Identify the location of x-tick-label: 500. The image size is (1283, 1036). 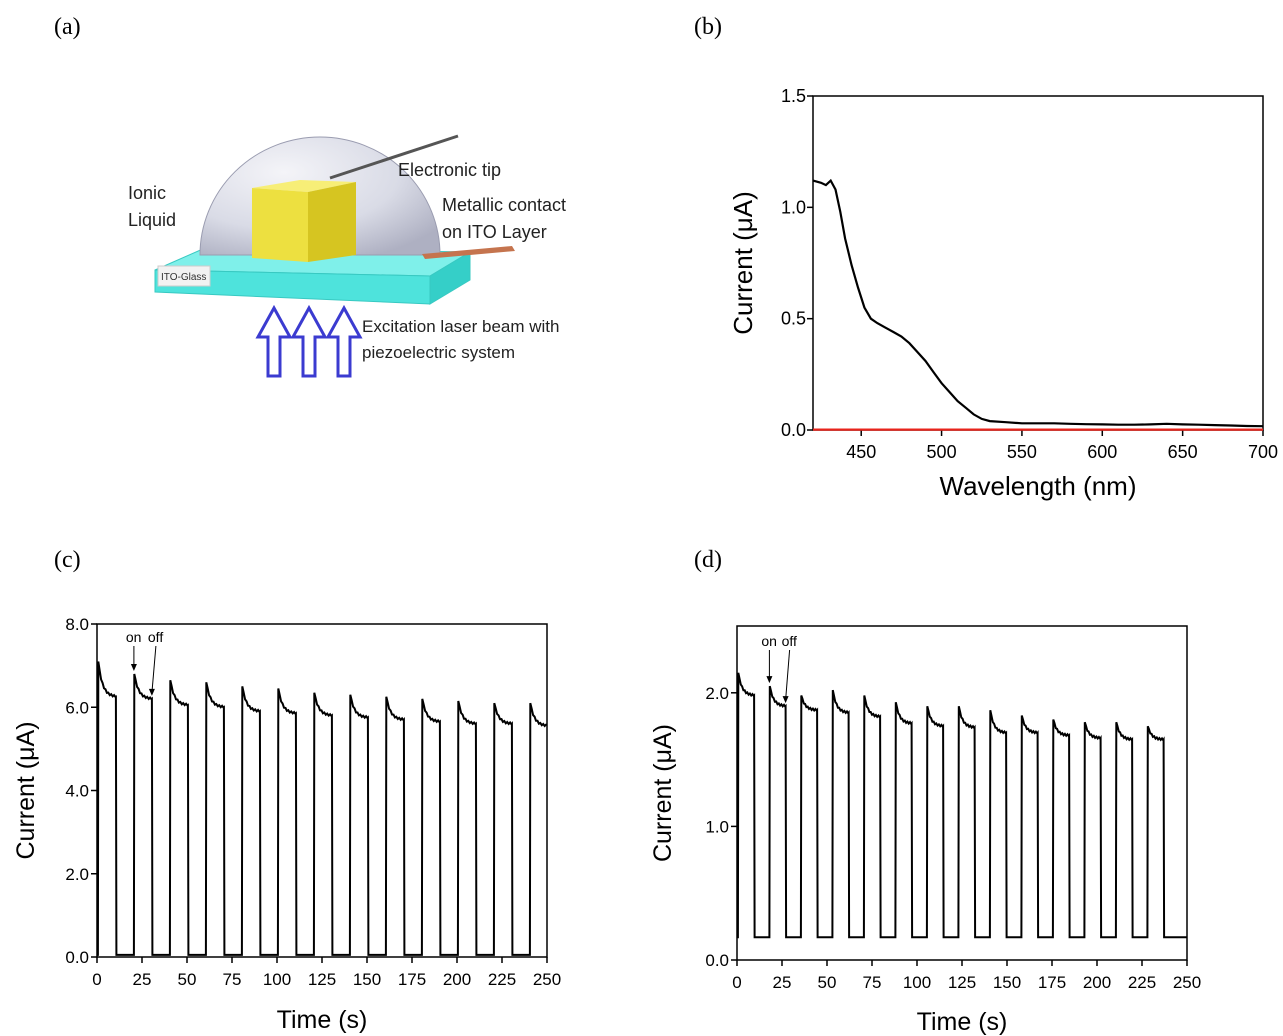
(942, 452).